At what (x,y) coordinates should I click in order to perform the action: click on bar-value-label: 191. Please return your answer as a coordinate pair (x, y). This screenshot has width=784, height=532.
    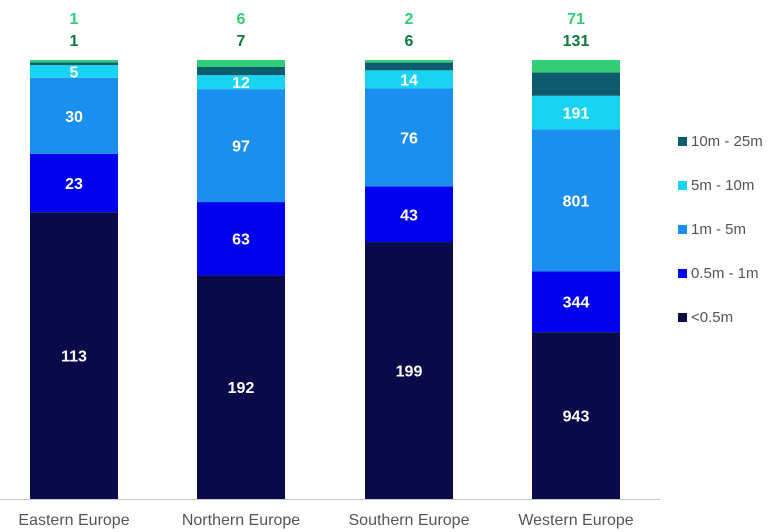
    Looking at the image, I should click on (576, 114).